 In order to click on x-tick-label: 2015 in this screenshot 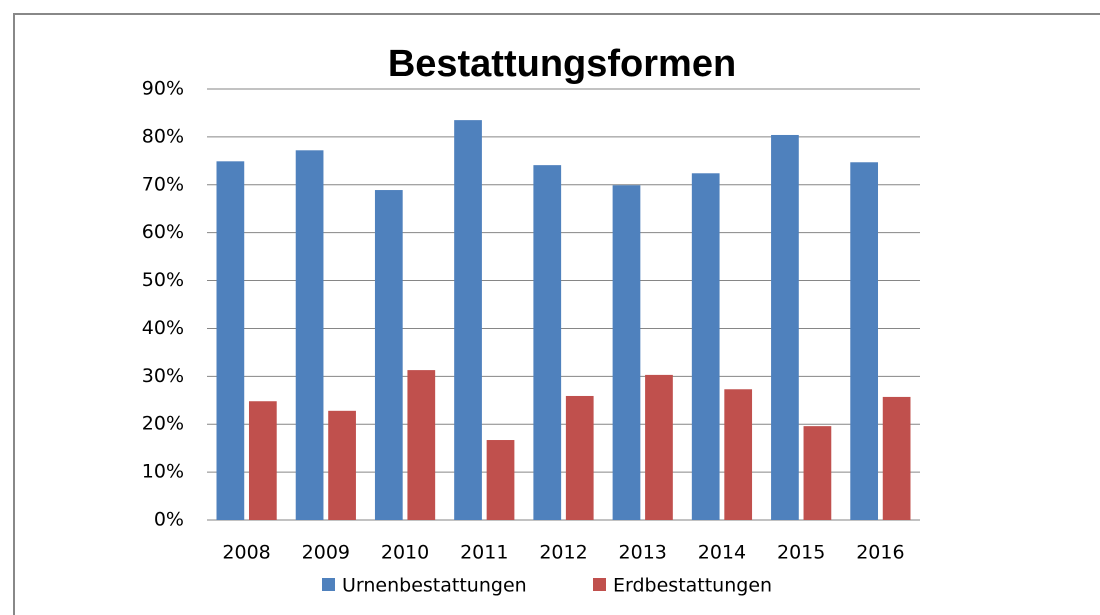, I will do `click(801, 553)`.